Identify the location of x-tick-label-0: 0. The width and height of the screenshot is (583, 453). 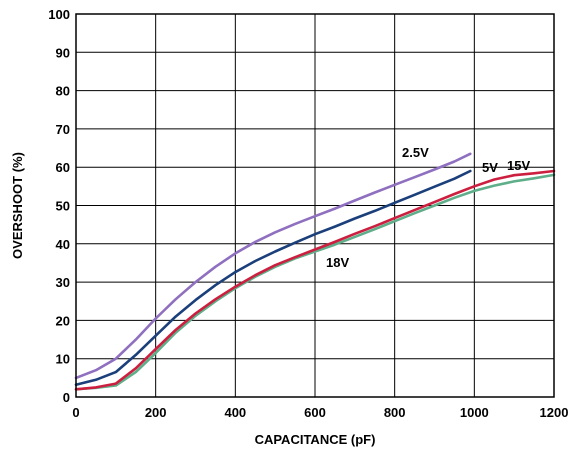
(75, 412).